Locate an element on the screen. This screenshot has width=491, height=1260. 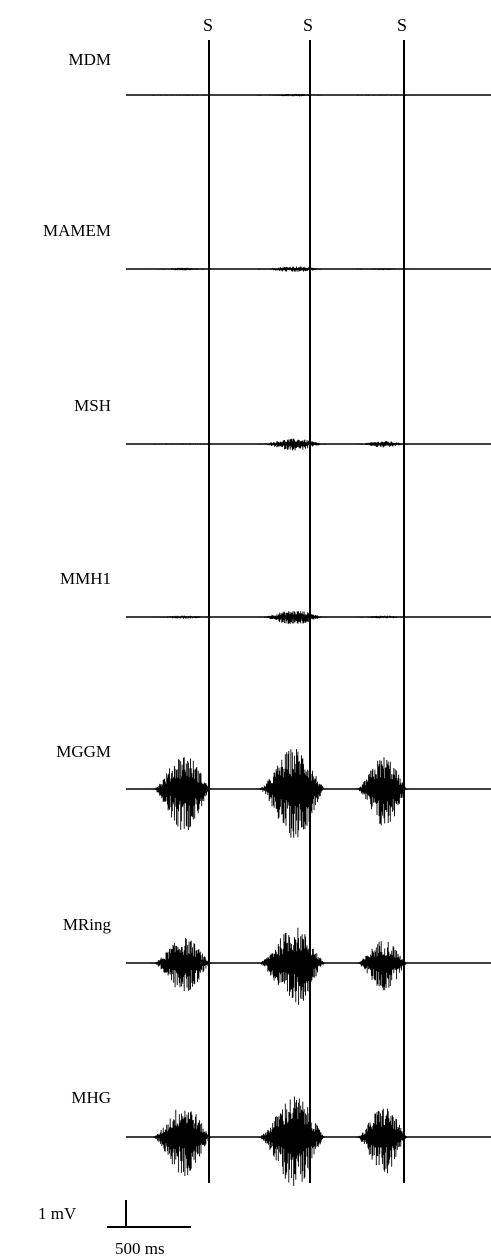
channel-label-mdm: MDM is located at coordinates (89, 59).